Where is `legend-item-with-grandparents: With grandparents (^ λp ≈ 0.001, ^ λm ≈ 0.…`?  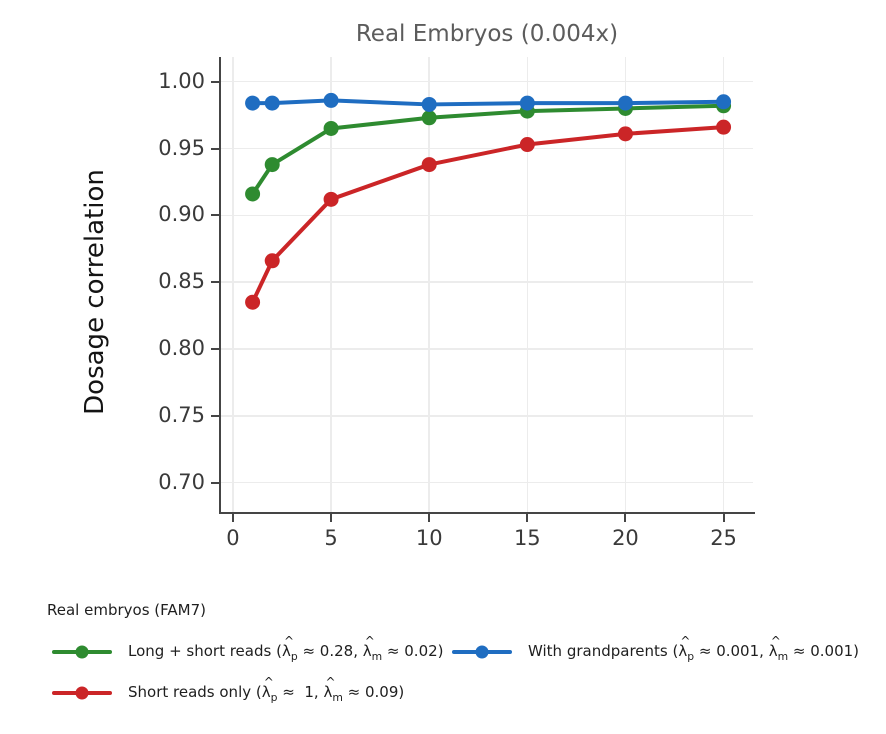 legend-item-with-grandparents: With grandparents (^ λp ≈ 0.001, ^ λm ≈ 0.… is located at coordinates (656, 650).